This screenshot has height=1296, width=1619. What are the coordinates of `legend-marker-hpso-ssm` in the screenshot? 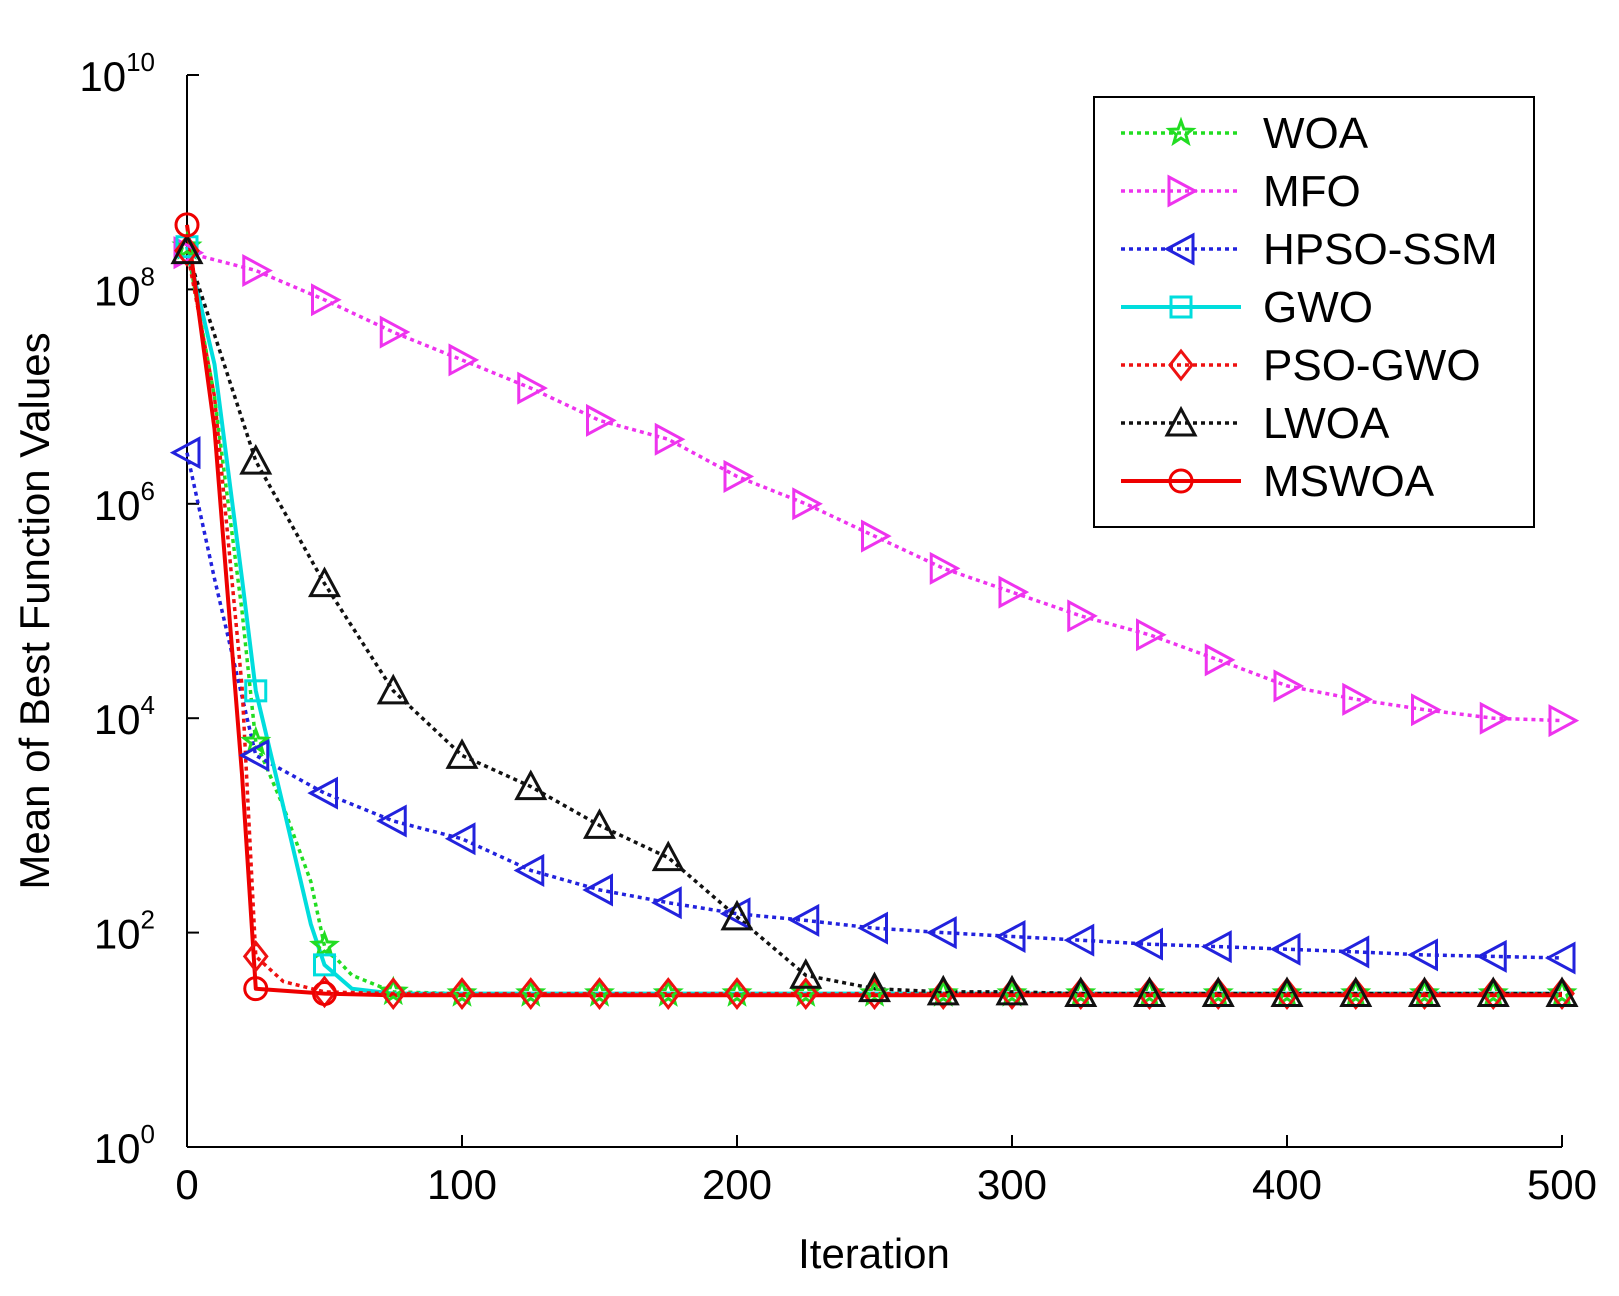 It's located at (1179, 249).